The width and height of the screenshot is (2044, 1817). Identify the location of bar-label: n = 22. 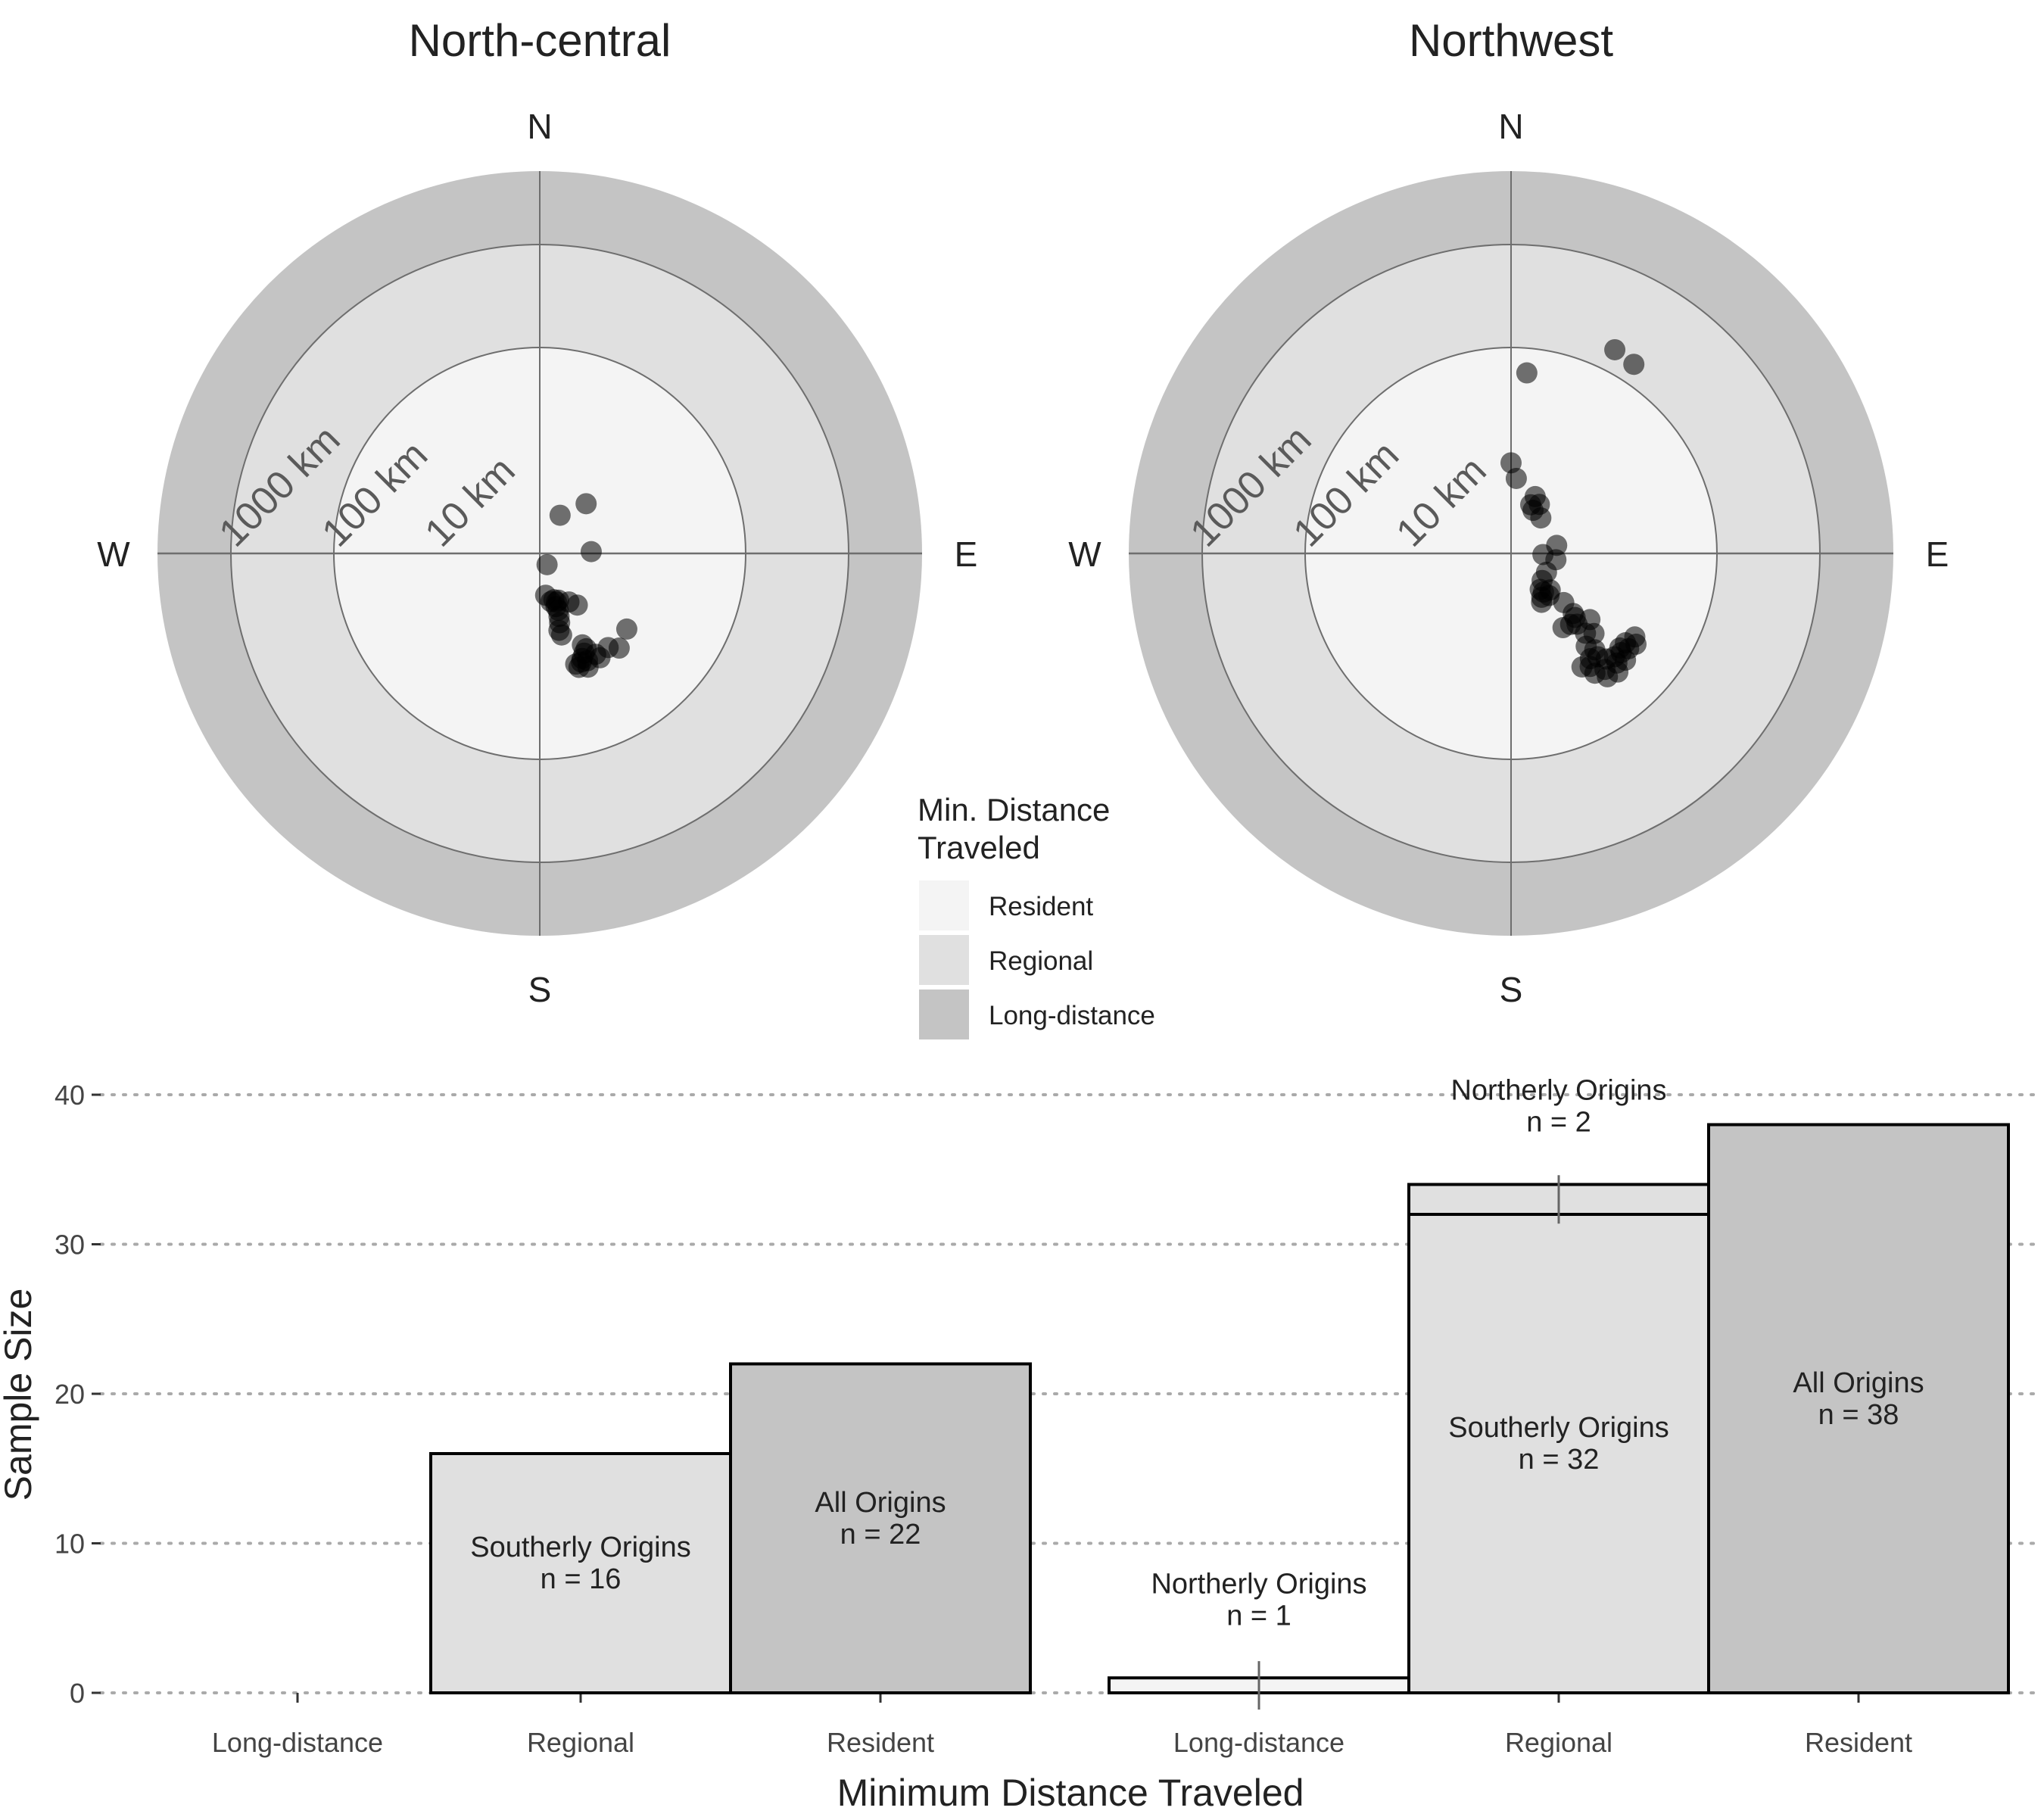
(881, 1535).